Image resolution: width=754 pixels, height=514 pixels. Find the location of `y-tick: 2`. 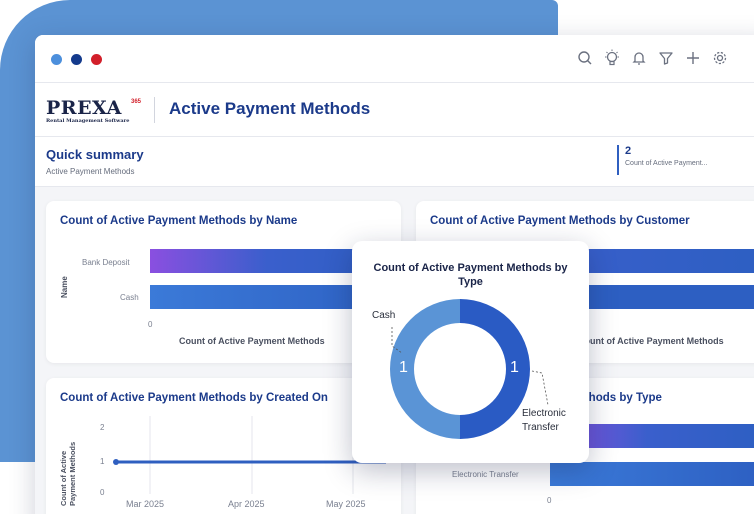

y-tick: 2 is located at coordinates (102, 427).